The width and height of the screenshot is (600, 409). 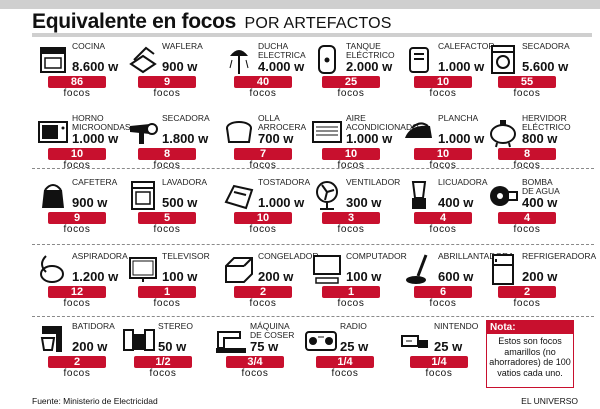 I want to click on vacuum-cleaner-icon, so click(x=53, y=269).